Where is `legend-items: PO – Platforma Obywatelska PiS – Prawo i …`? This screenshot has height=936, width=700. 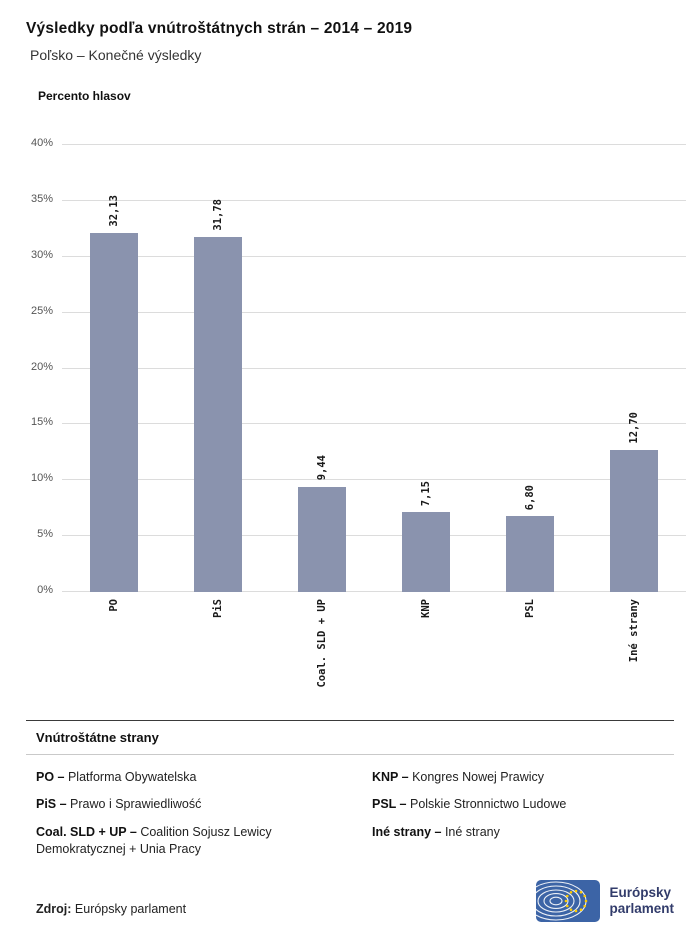
legend-items: PO – Platforma Obywatelska PiS – Prawo i … is located at coordinates (350, 811).